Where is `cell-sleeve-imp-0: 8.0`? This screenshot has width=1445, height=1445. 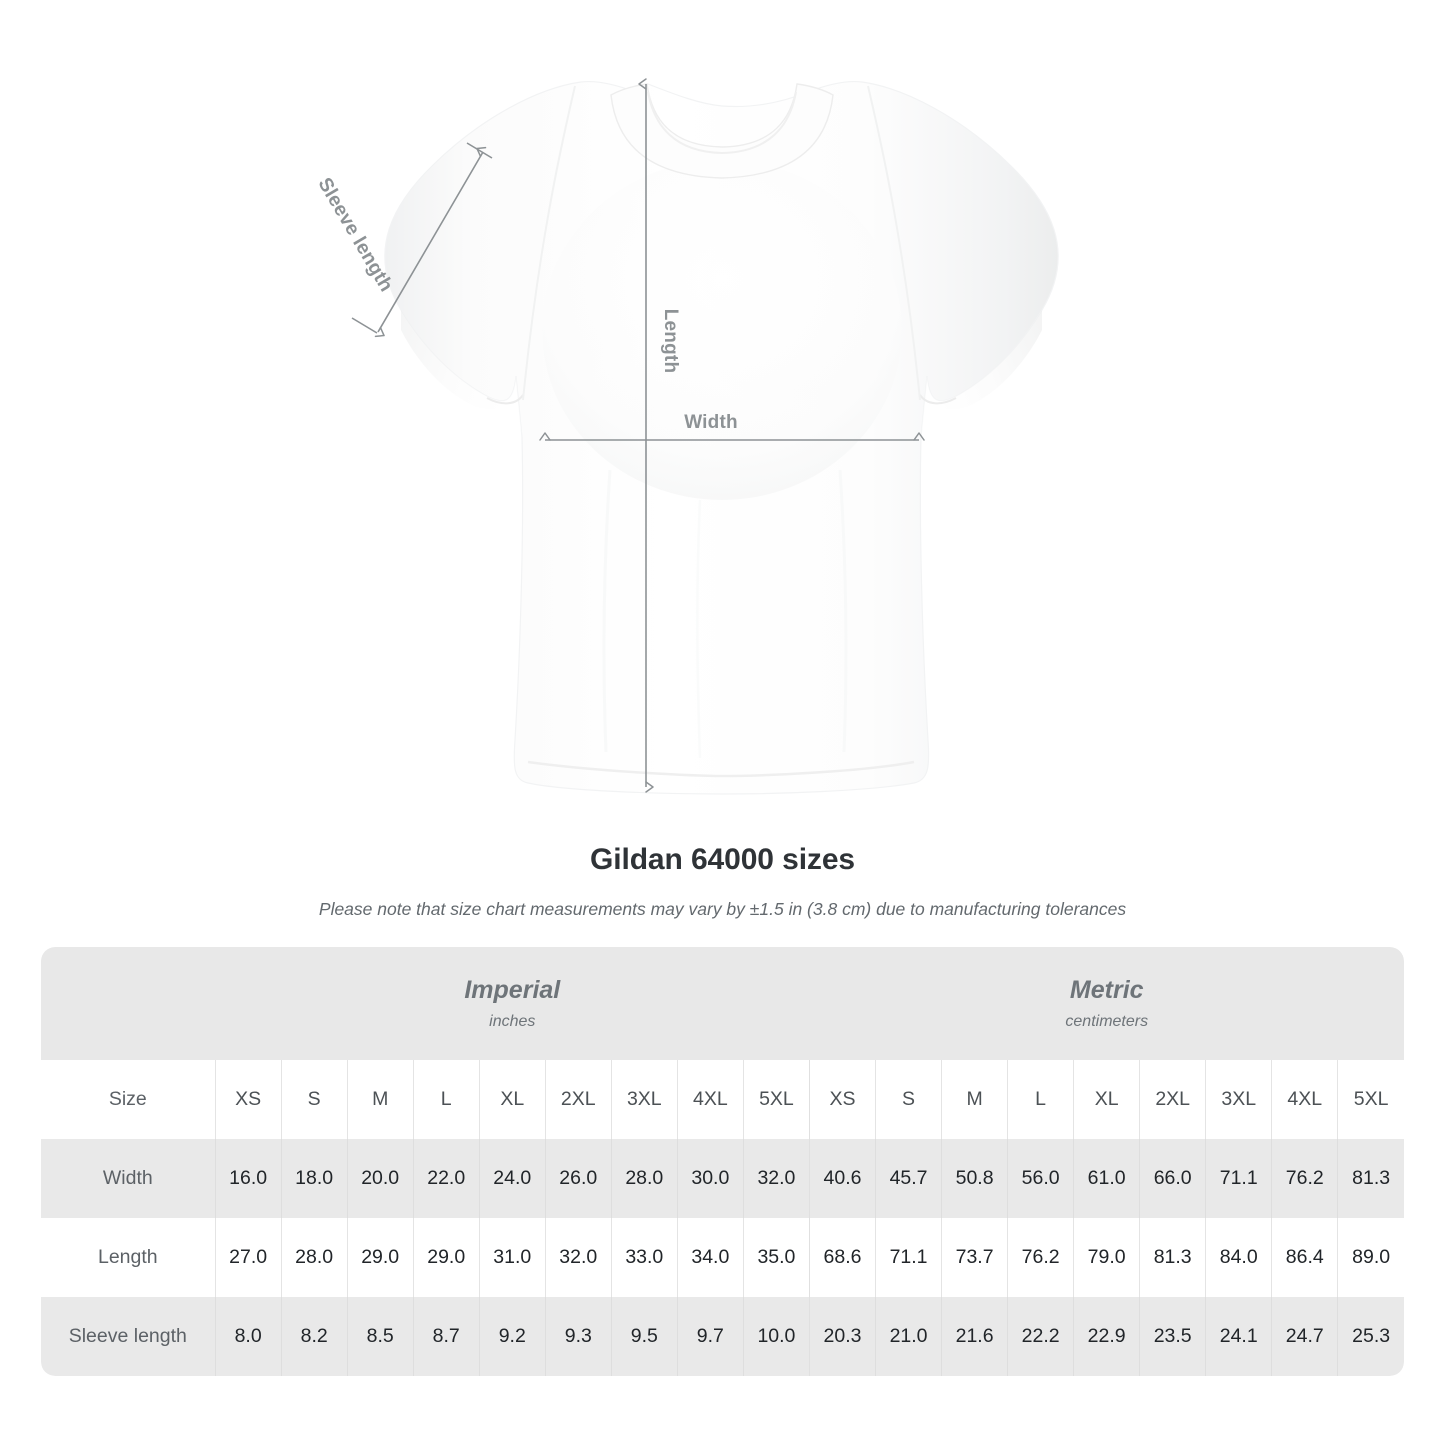
cell-sleeve-imp-0: 8.0 is located at coordinates (248, 1336).